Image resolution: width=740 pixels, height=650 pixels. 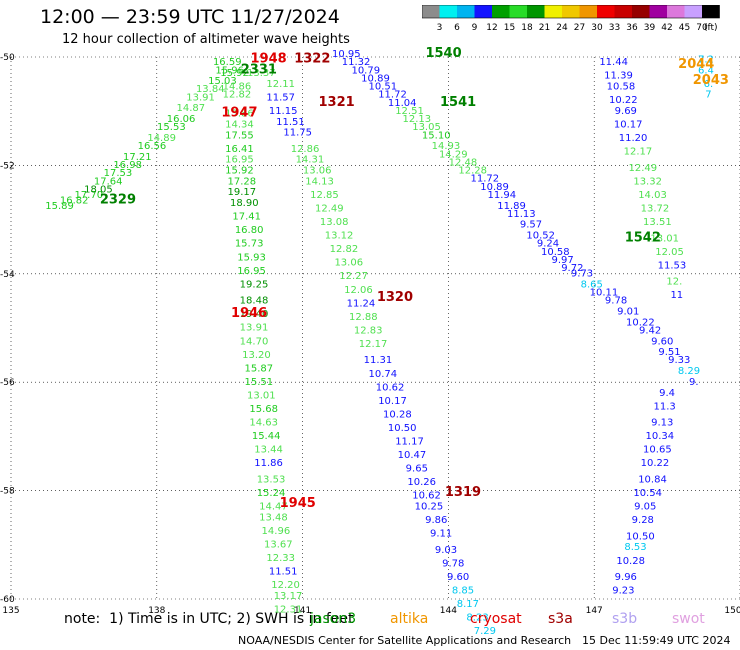 What do you see at coordinates (222, 81) in the screenshot?
I see `wave-height-value: 15.03` at bounding box center [222, 81].